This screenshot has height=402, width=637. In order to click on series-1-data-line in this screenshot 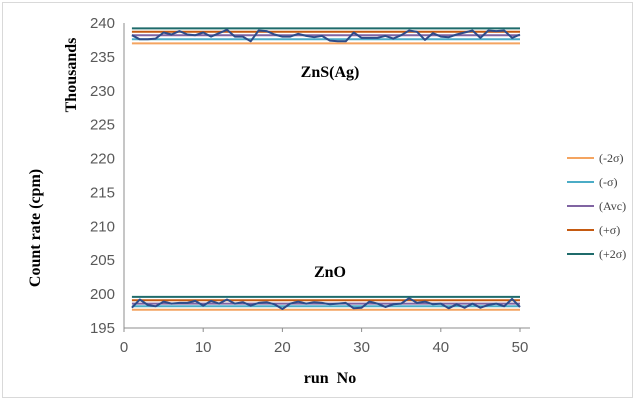, I will do `click(326, 303)`.